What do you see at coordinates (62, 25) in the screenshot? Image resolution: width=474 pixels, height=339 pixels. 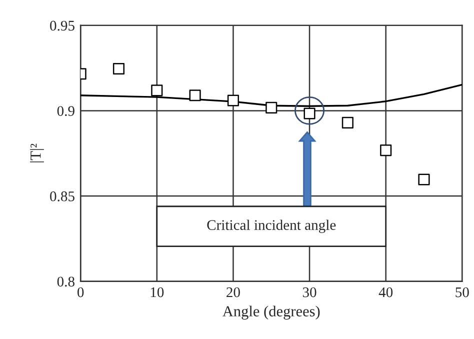 I see `y-tick-label: 0.95` at bounding box center [62, 25].